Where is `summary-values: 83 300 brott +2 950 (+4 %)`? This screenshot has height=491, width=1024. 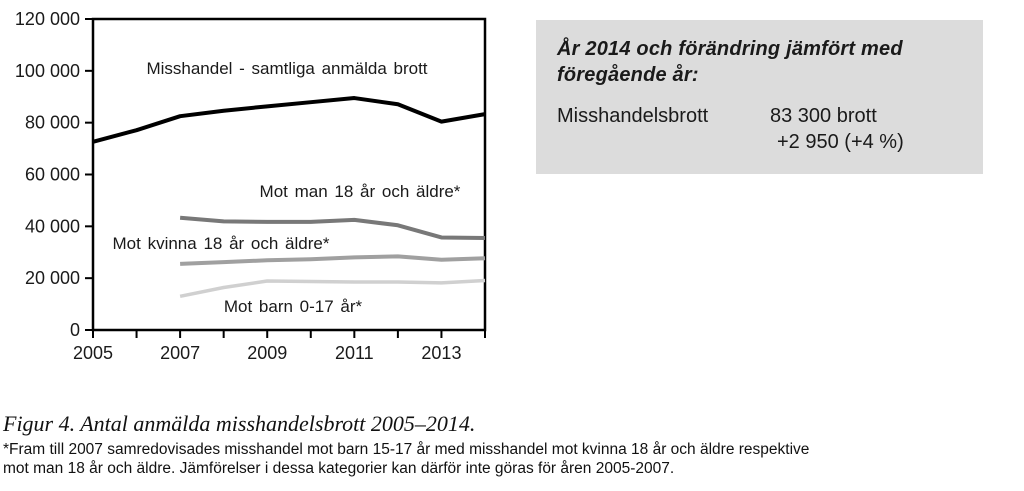
summary-values: 83 300 brott +2 950 (+4 %) is located at coordinates (837, 129).